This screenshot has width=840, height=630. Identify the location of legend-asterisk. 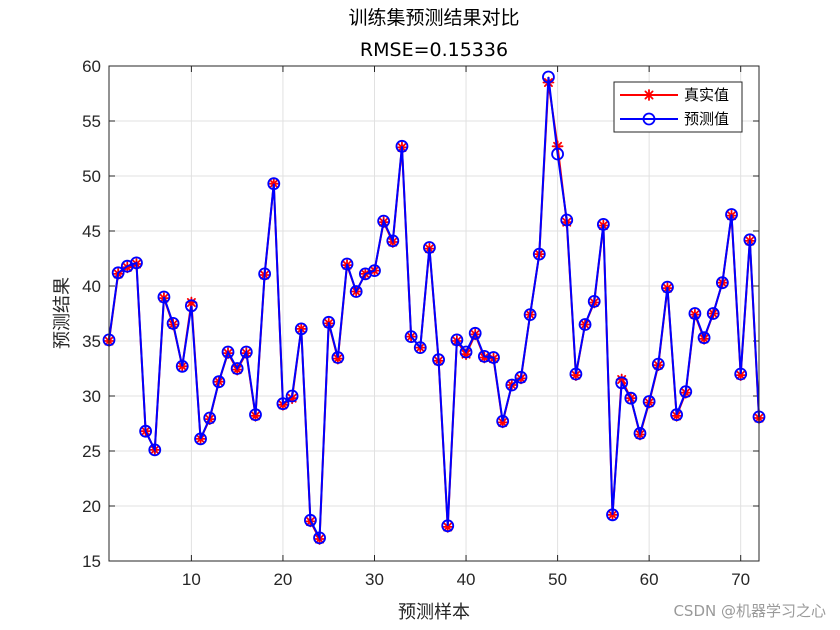
(649, 95).